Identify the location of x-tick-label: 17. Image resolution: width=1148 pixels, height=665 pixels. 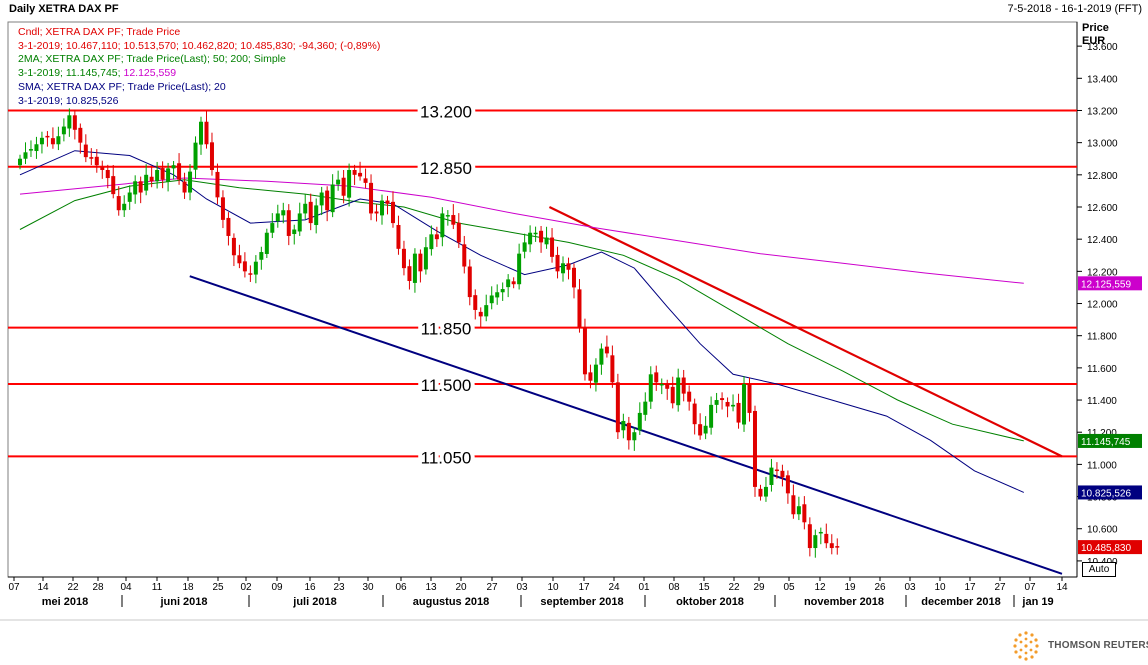
(584, 587).